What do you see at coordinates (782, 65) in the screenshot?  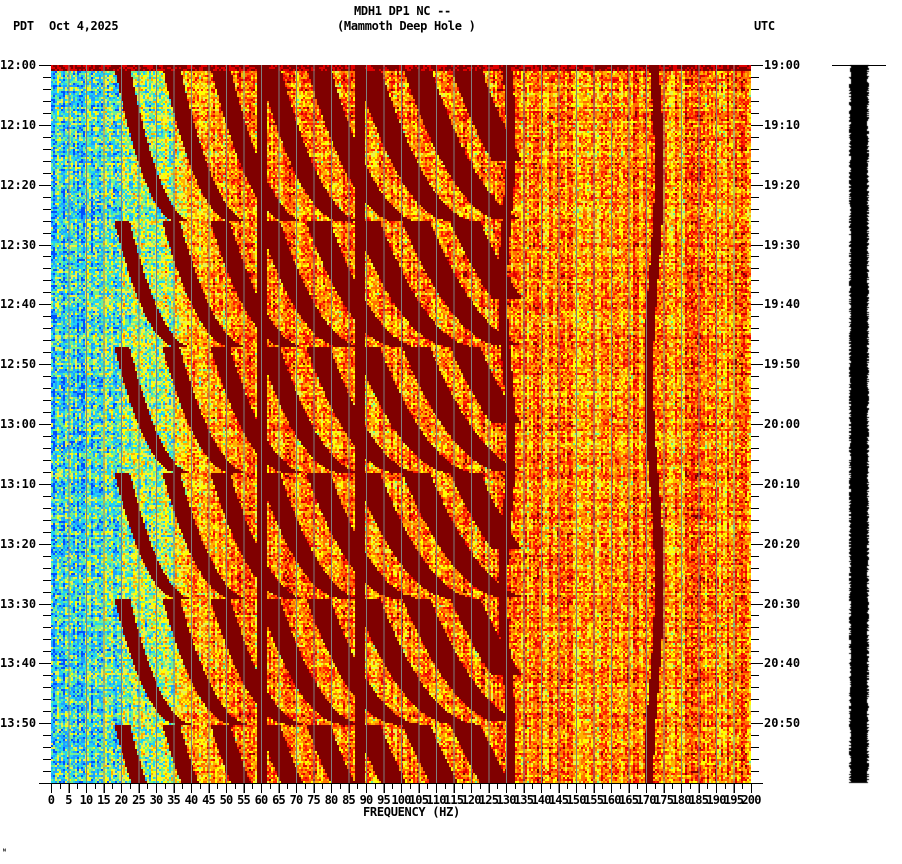 I see `right-time-label: 19:00` at bounding box center [782, 65].